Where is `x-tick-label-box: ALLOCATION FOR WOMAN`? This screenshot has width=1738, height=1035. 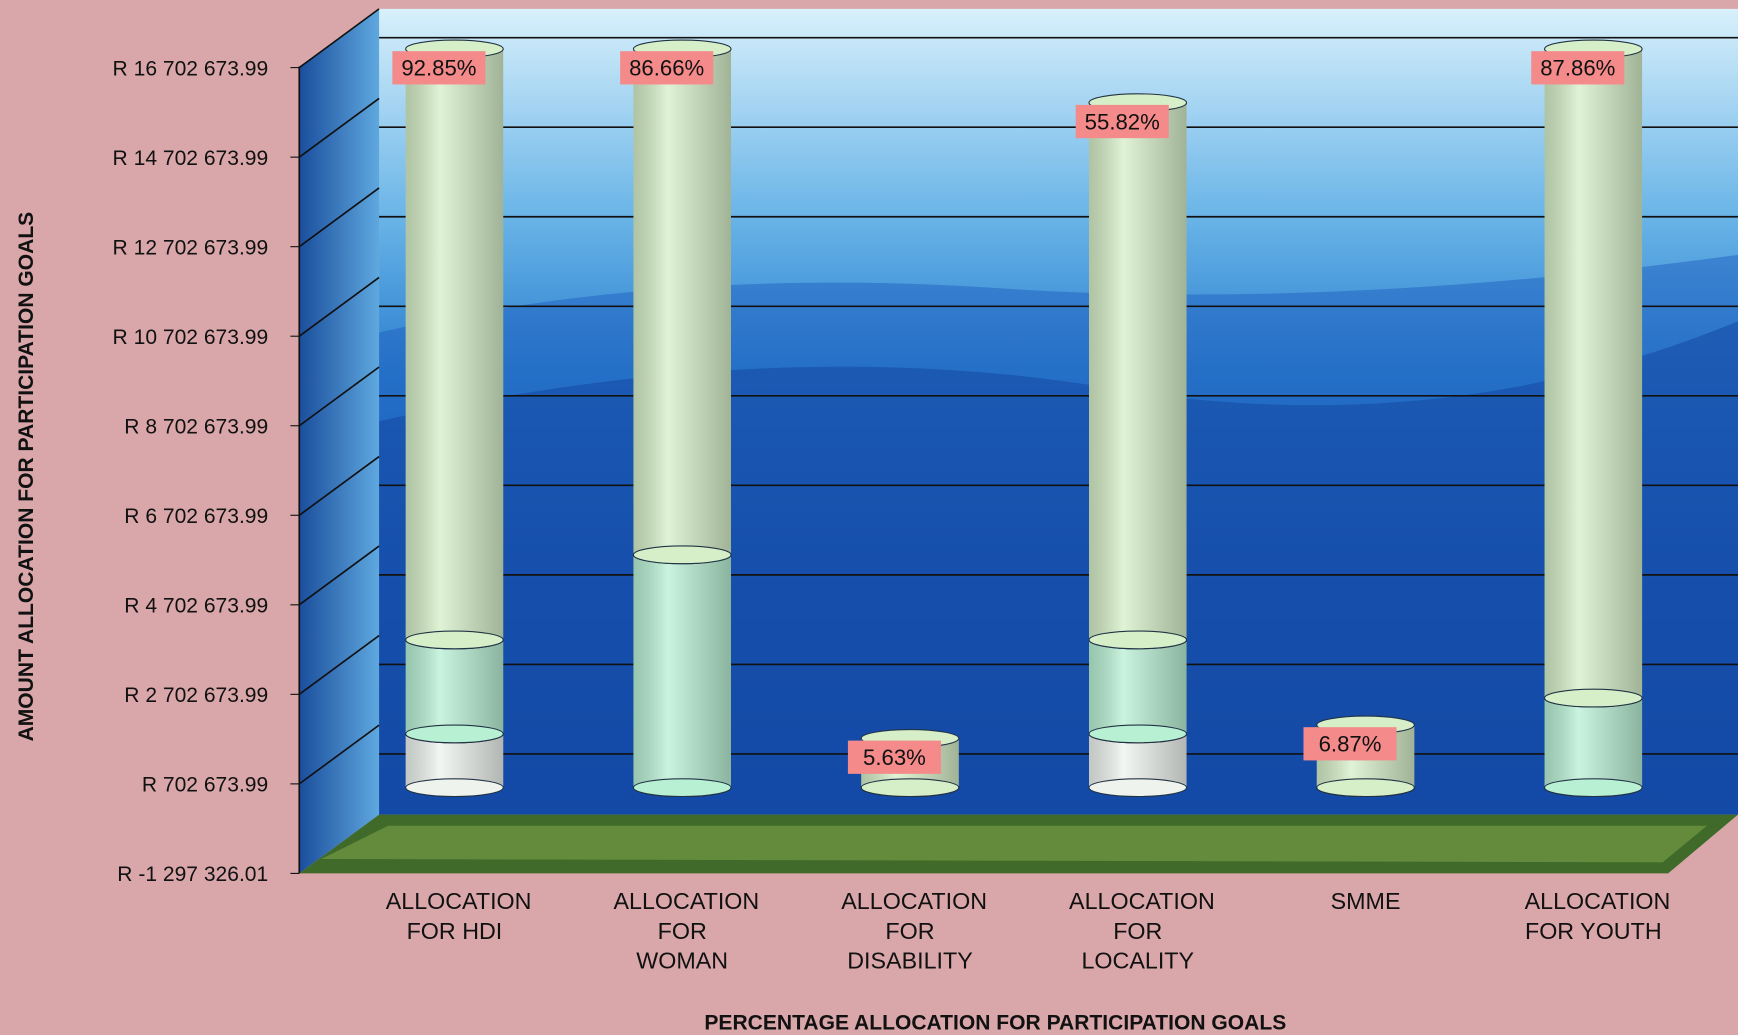
x-tick-label-box: ALLOCATION FOR WOMAN is located at coordinates (686, 931).